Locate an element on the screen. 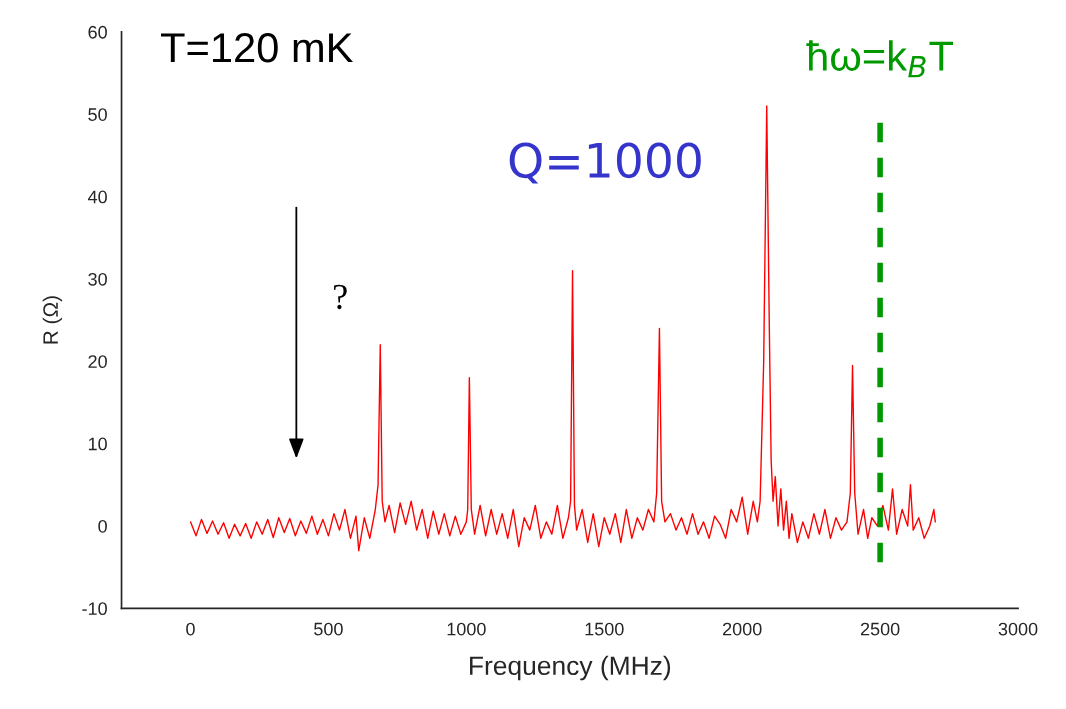 This screenshot has height=709, width=1066. y-tick-label: -10 is located at coordinates (94, 609).